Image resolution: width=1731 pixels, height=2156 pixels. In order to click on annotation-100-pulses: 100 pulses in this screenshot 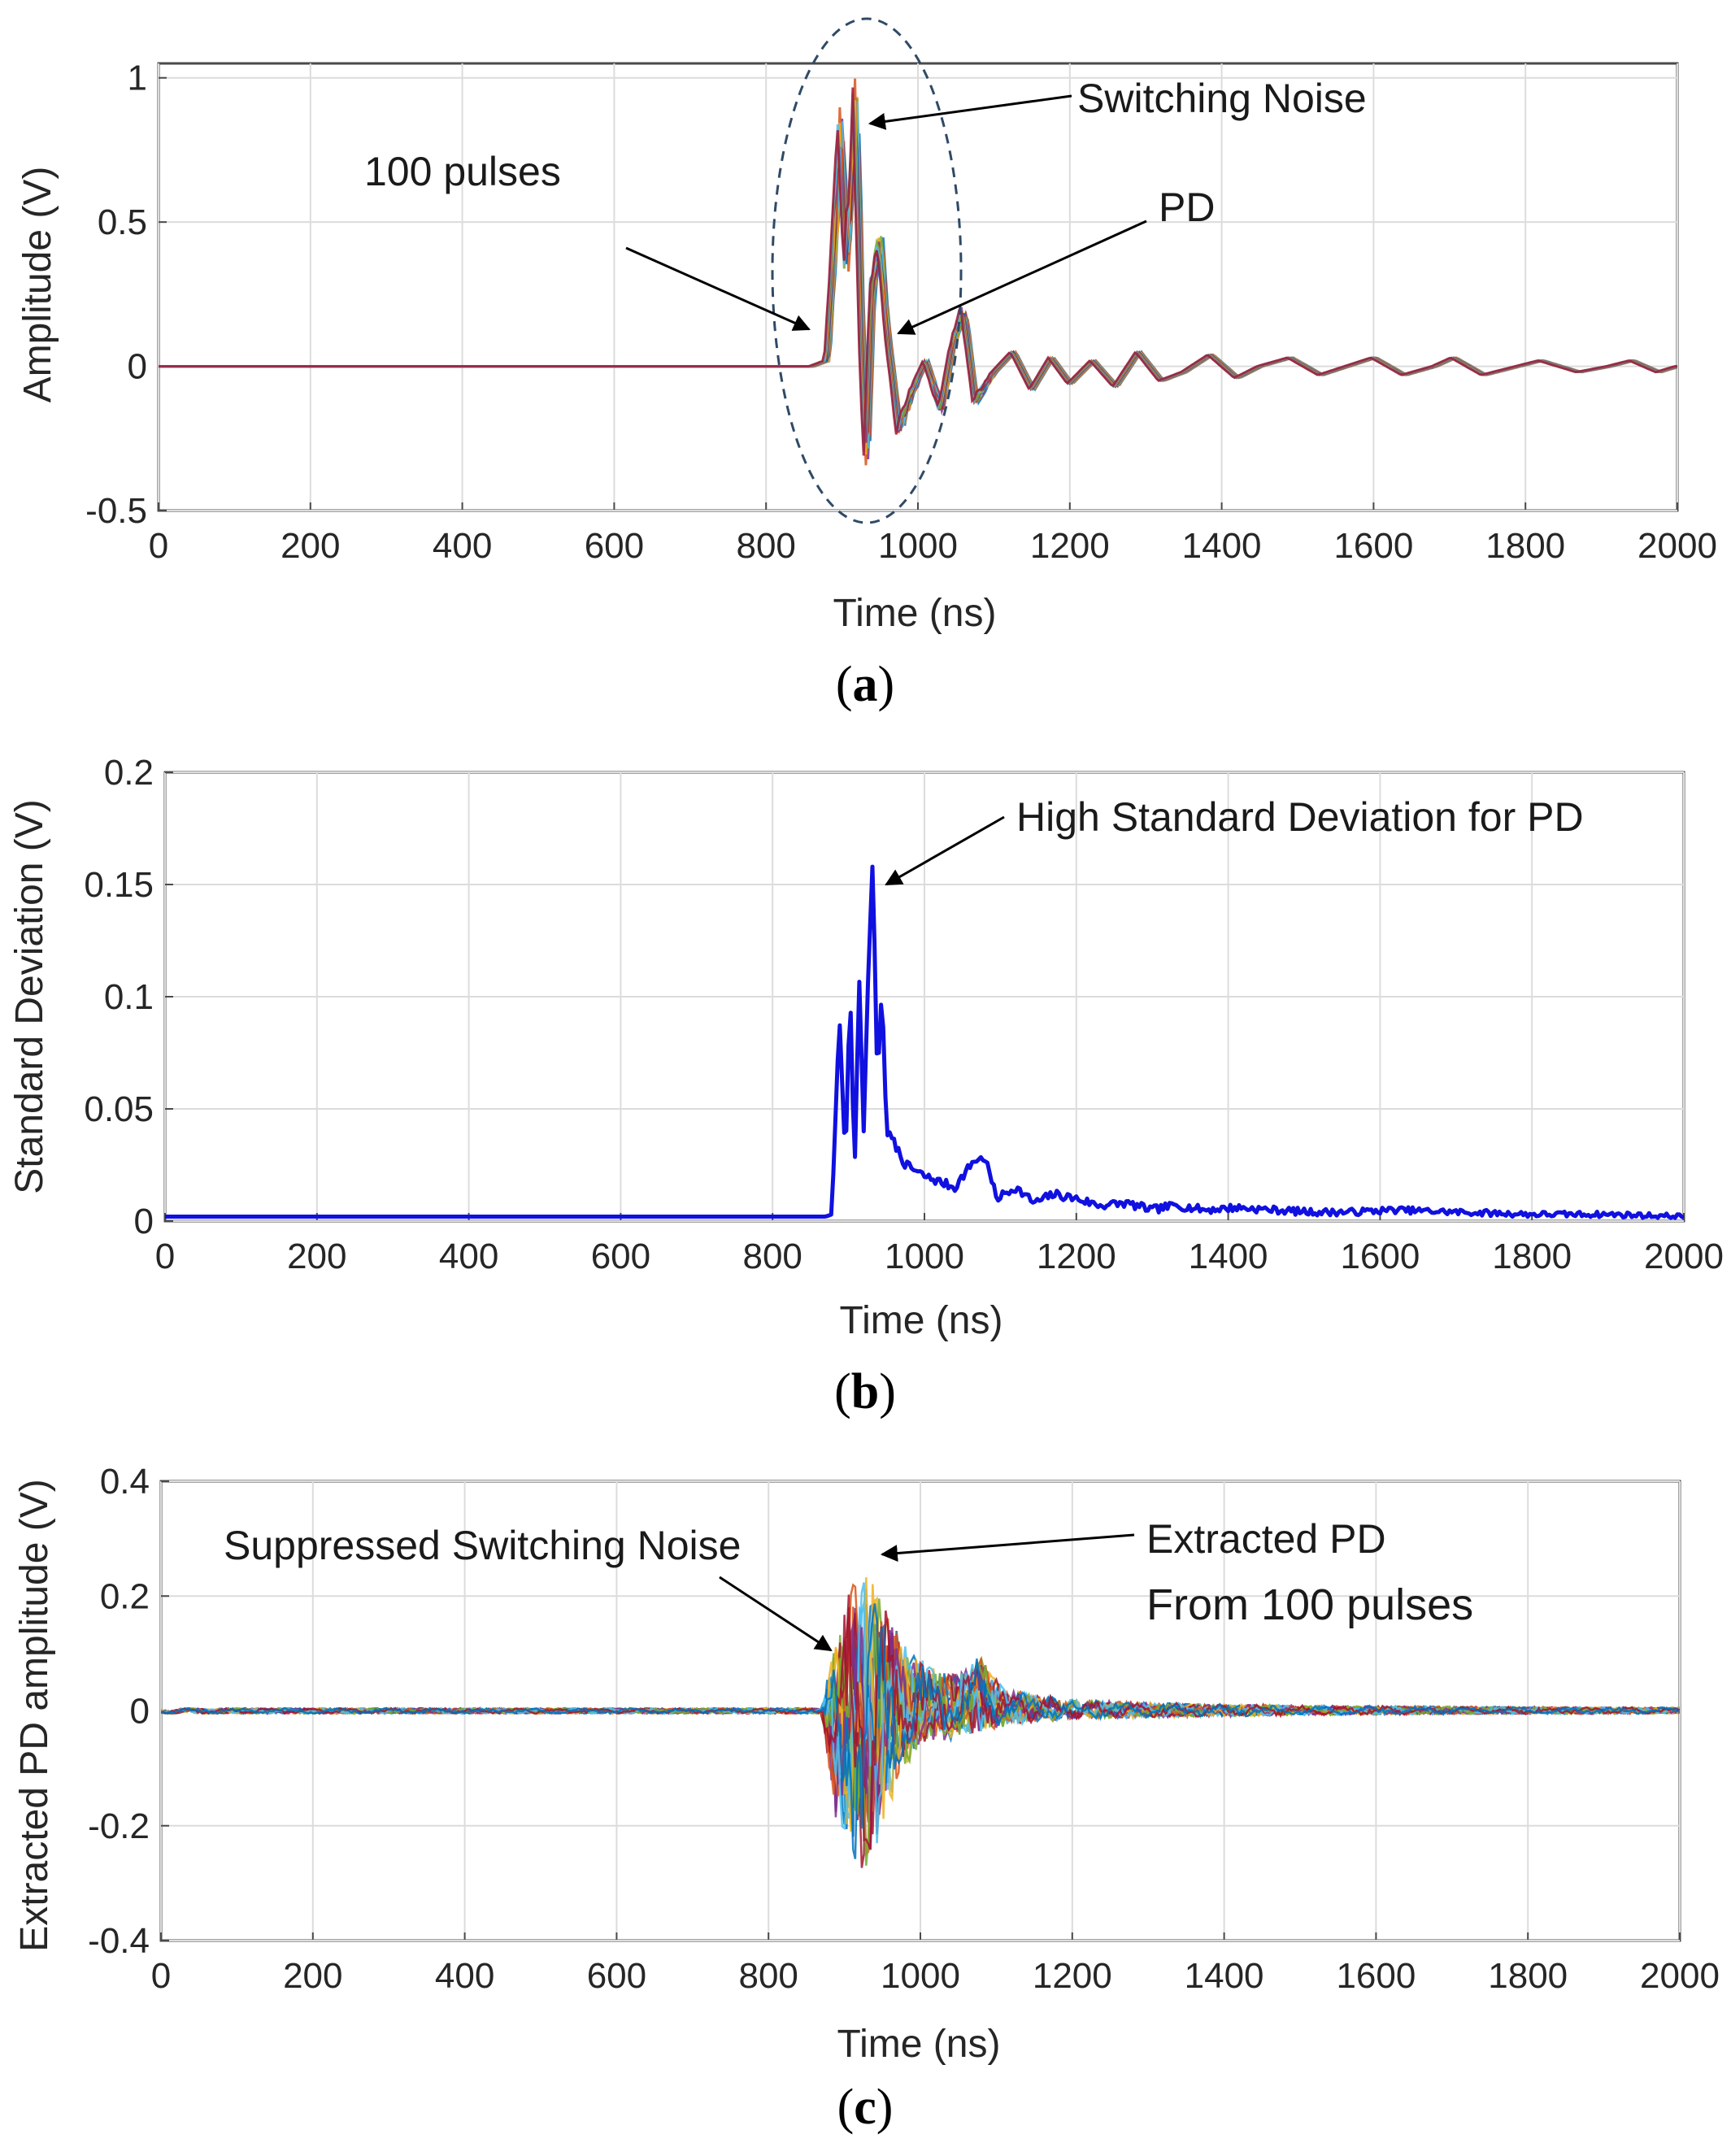, I will do `click(462, 171)`.